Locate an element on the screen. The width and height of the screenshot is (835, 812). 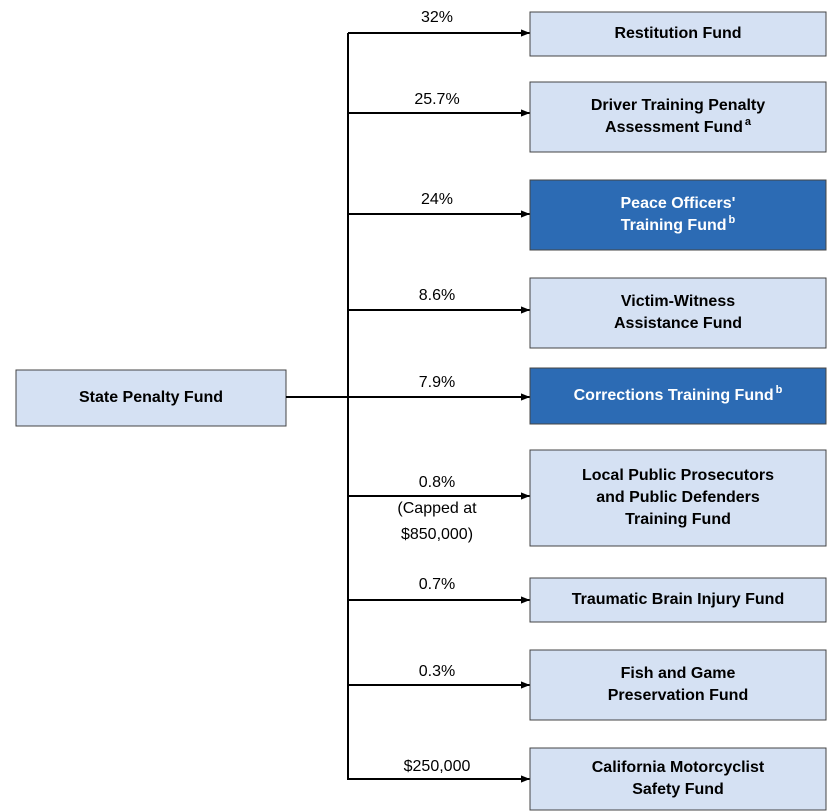
fund-name: Traumatic Brain Injury Fund is located at coordinates (678, 599).